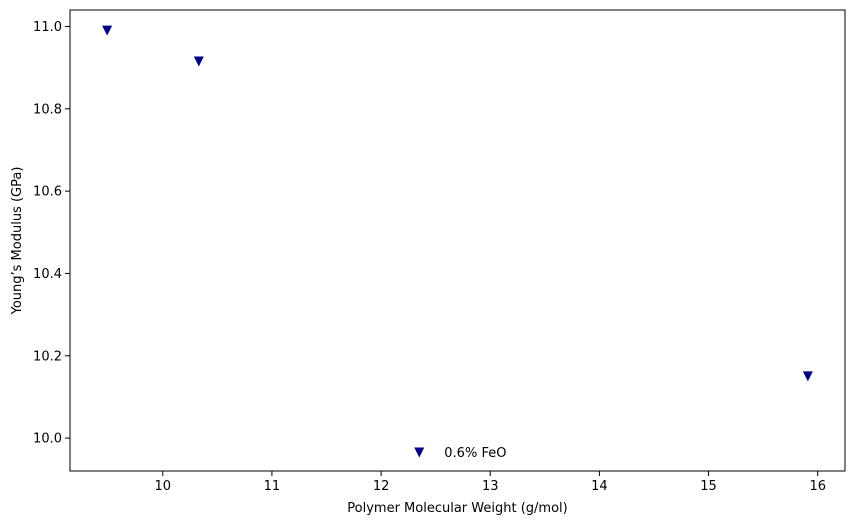  I want to click on y-tick-label: 10.2, so click(47, 356).